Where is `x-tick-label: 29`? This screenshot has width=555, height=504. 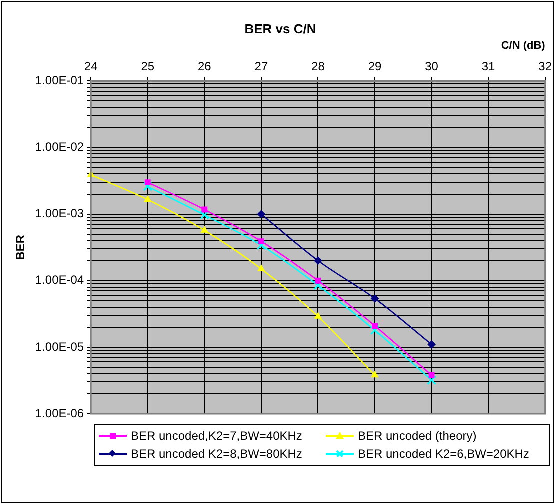 x-tick-label: 29 is located at coordinates (375, 66).